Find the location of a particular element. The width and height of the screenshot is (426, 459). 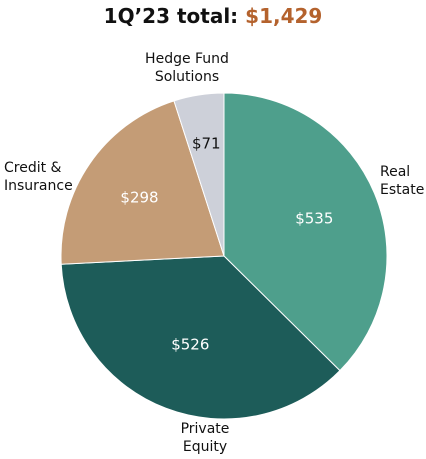

category-label-real-estate: Real Estate is located at coordinates (402, 181).